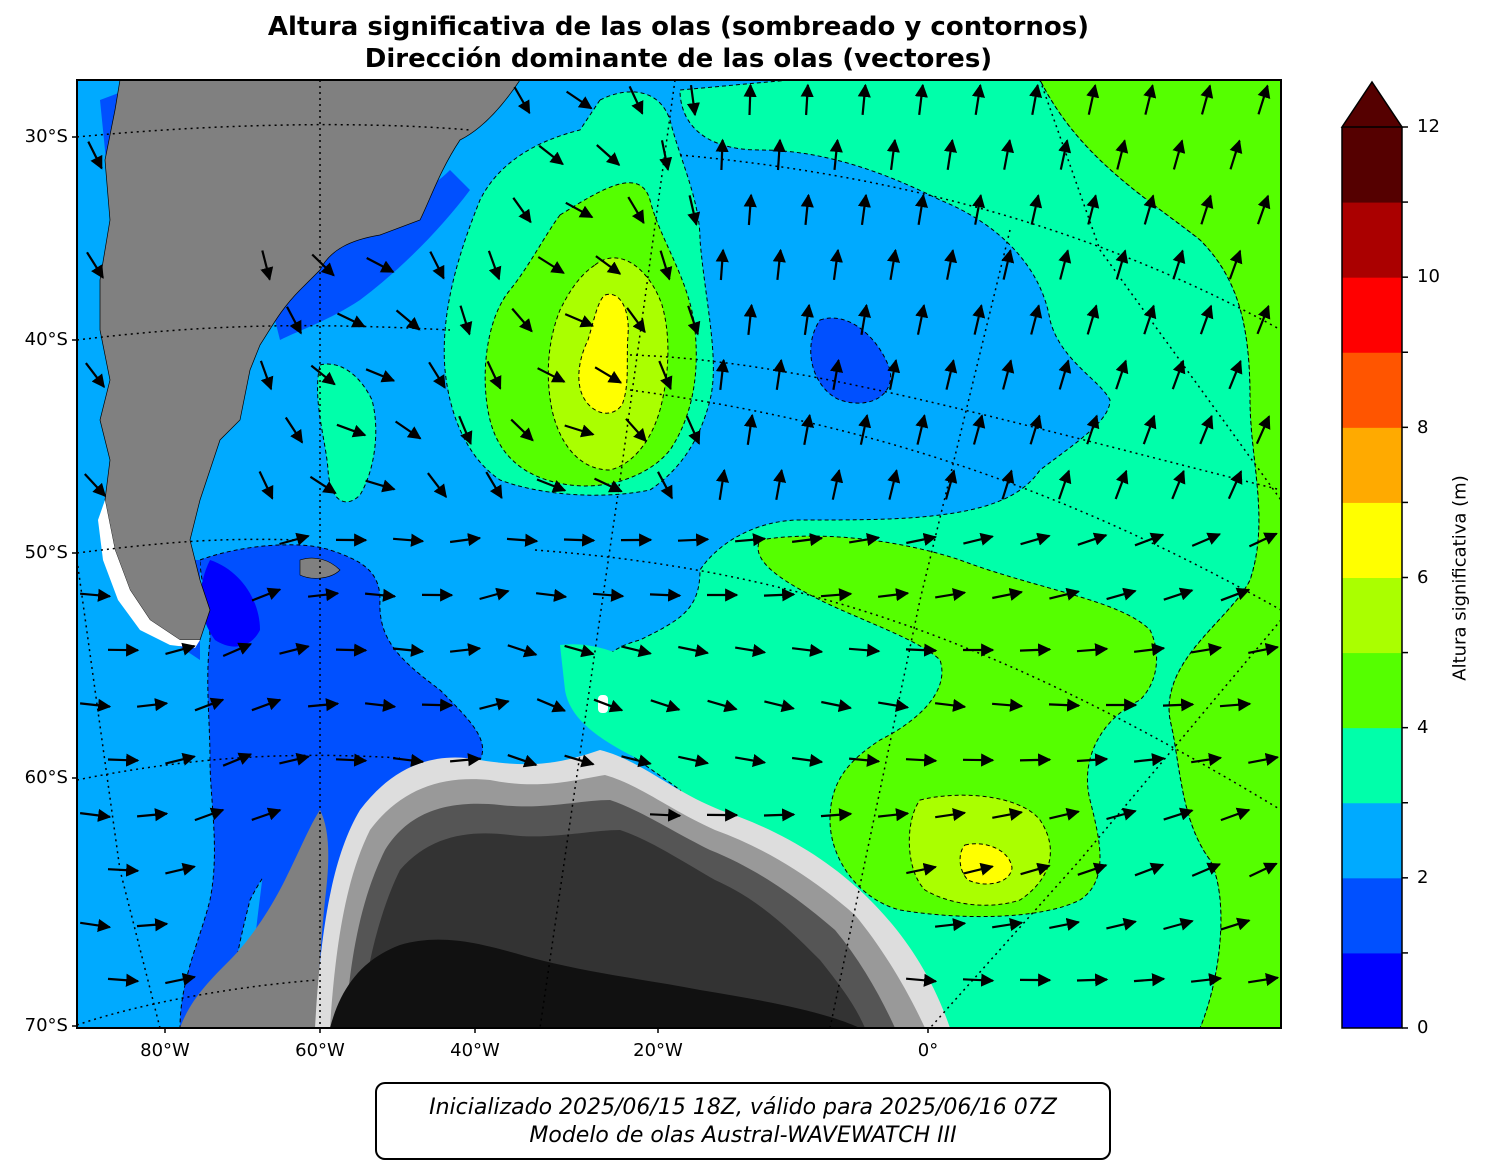 The image size is (1485, 1164). Describe the element at coordinates (46, 136) in the screenshot. I see `lat-label-30s: 30°S` at that location.